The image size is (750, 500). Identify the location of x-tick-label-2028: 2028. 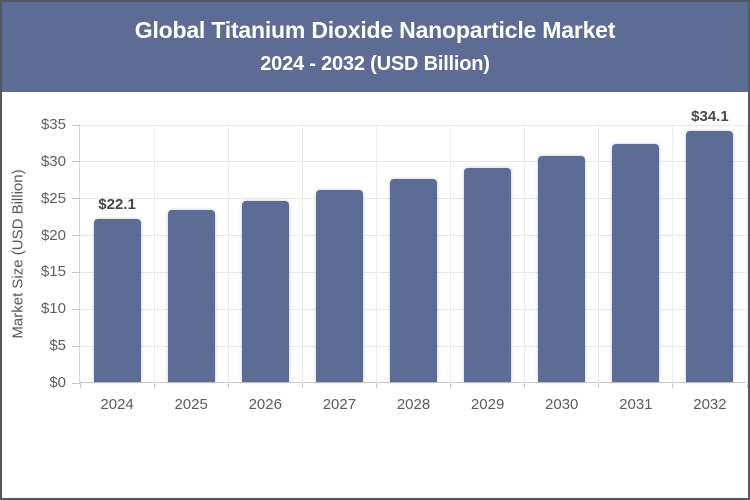
(413, 404).